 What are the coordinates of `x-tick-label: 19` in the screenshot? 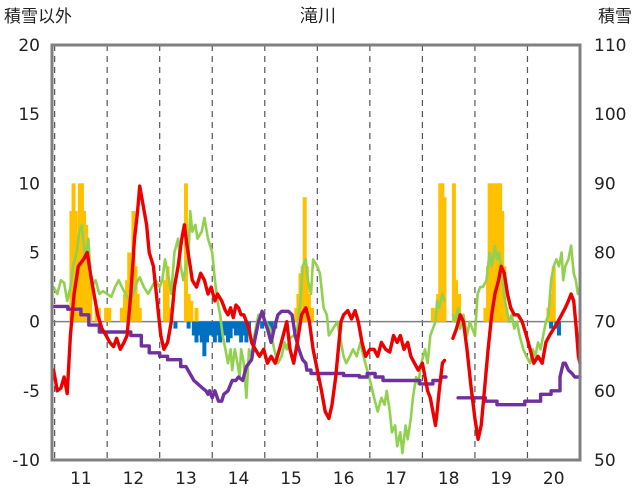 It's located at (501, 479).